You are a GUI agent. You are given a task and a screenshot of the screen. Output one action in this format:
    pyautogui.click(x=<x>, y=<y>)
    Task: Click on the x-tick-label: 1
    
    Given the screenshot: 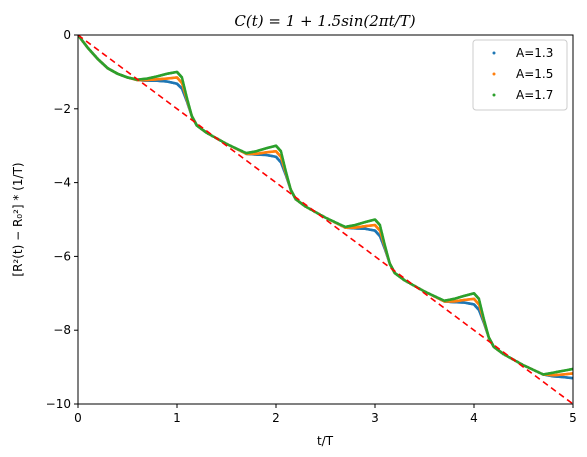 What is the action you would take?
    pyautogui.click(x=177, y=418)
    